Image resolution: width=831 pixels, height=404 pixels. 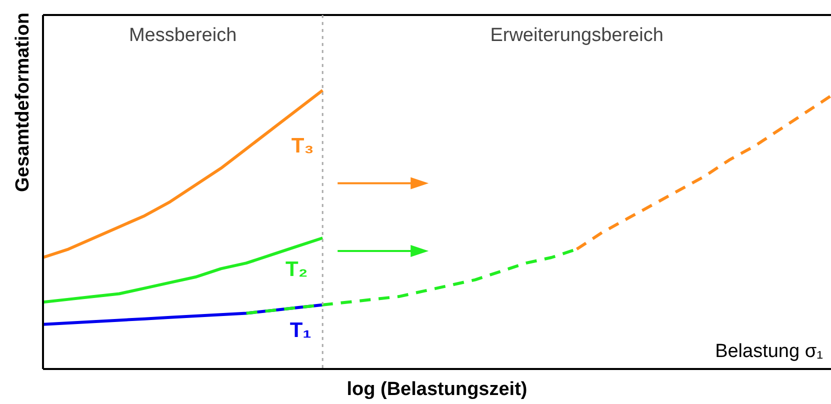 I want to click on series-label: T₁, so click(x=301, y=330).